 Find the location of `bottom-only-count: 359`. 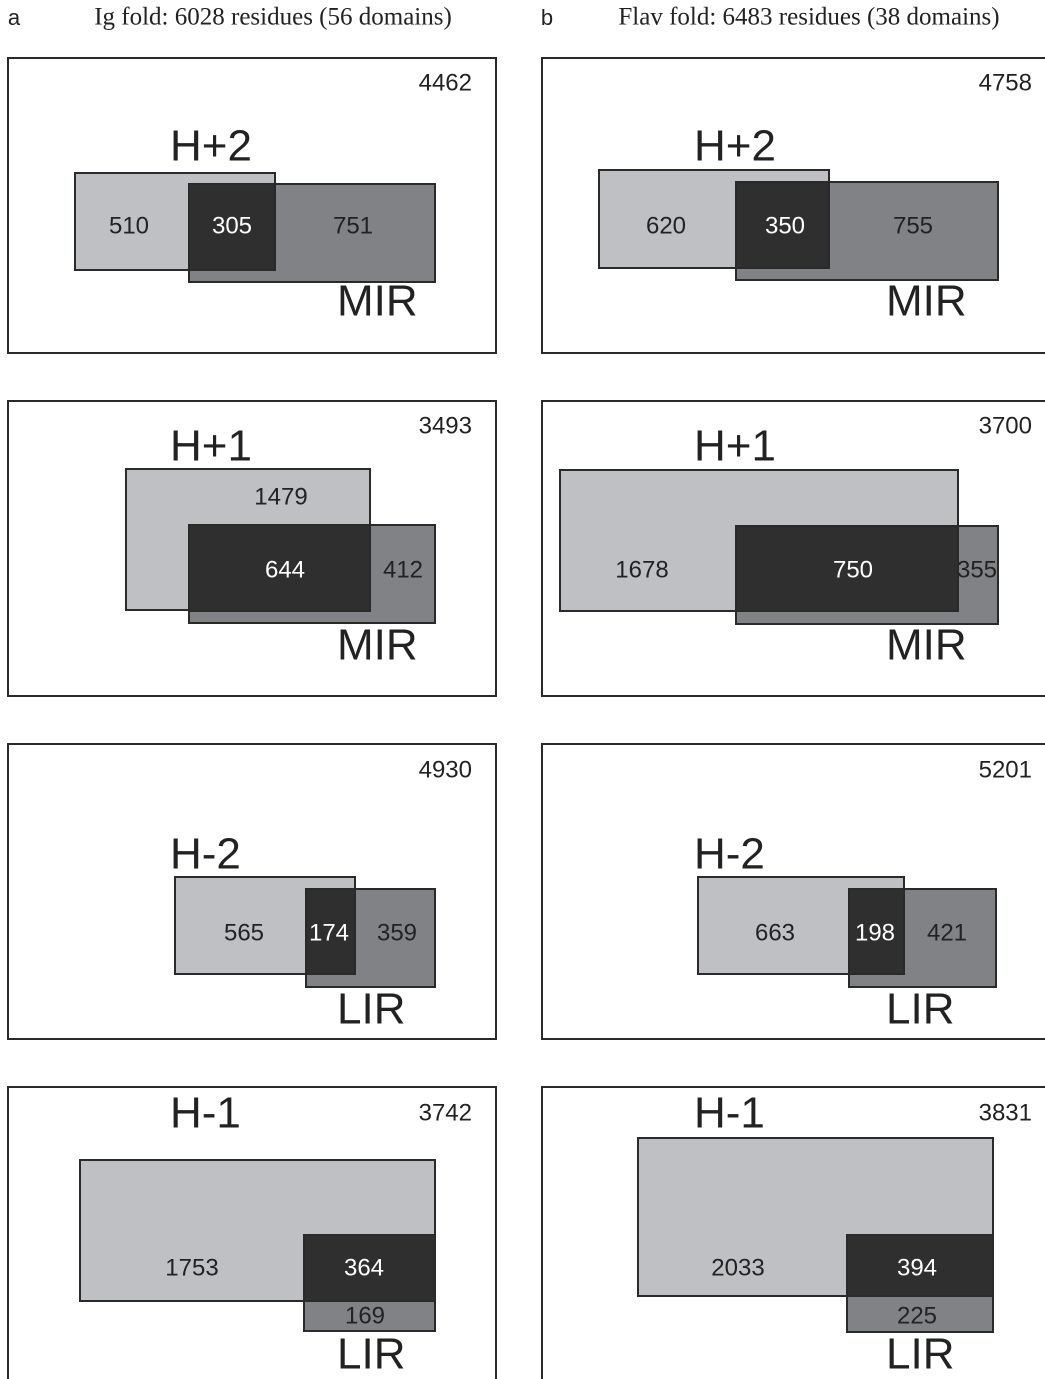

bottom-only-count: 359 is located at coordinates (397, 932).